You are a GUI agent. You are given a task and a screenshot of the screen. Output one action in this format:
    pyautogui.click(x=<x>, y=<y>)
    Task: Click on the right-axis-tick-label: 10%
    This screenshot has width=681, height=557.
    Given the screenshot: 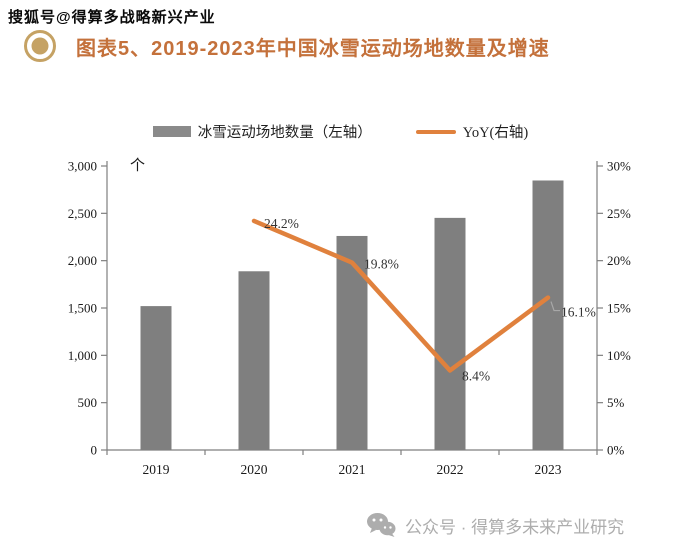 What is the action you would take?
    pyautogui.click(x=619, y=355)
    